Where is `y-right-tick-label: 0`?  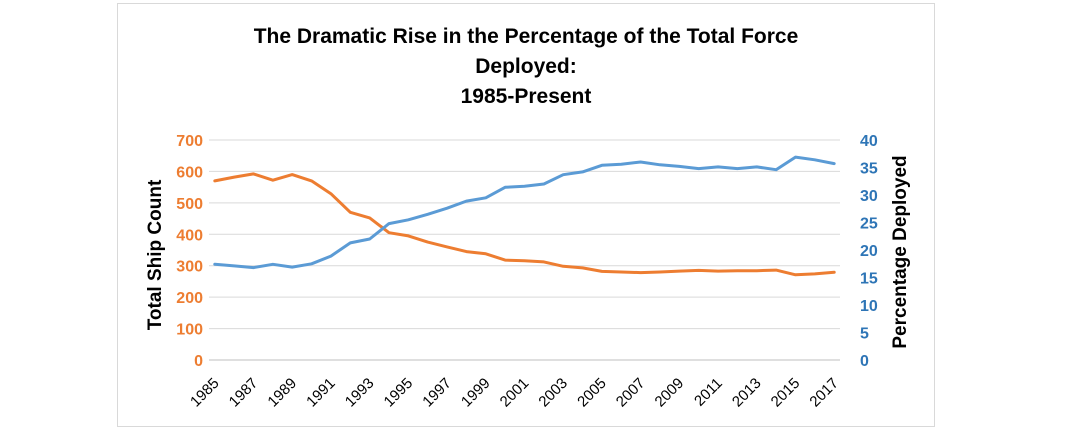 y-right-tick-label: 0 is located at coordinates (864, 361).